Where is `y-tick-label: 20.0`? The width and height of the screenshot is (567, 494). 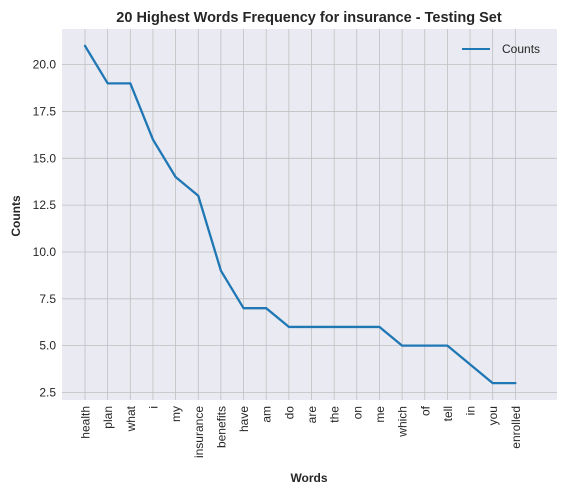 y-tick-label: 20.0 is located at coordinates (45, 65).